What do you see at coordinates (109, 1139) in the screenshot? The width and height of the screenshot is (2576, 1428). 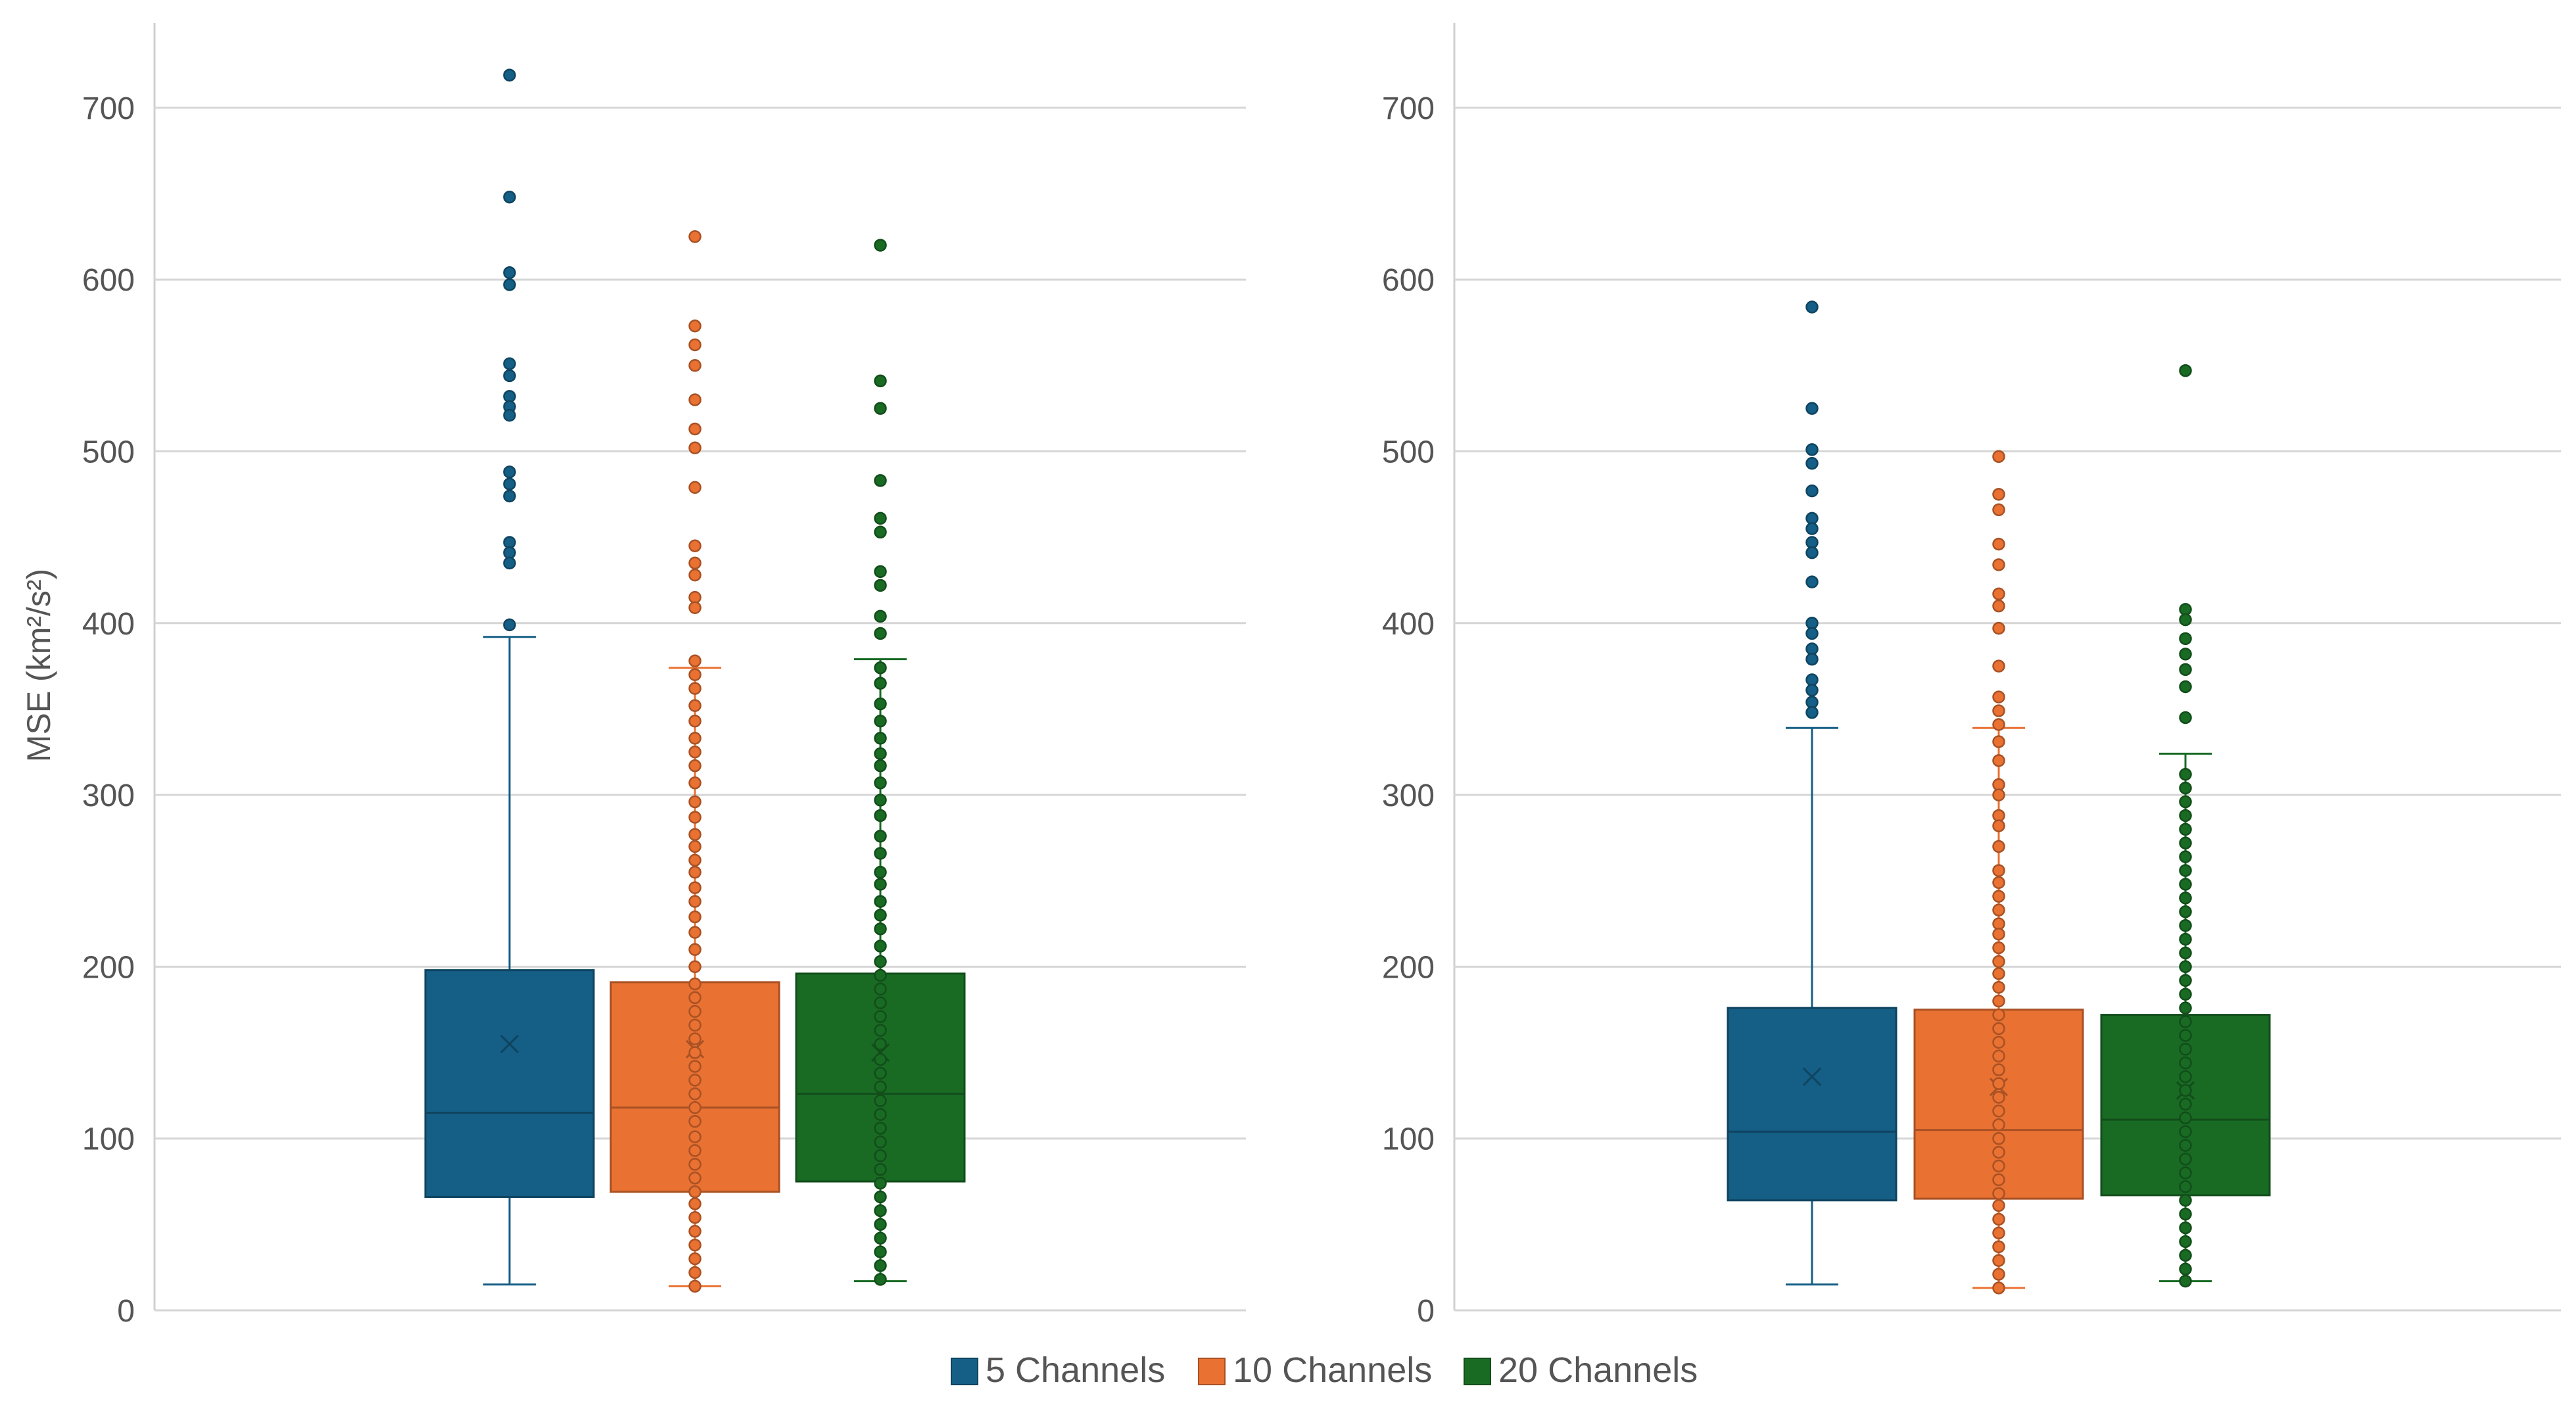 I see `y-tick-label: 100` at bounding box center [109, 1139].